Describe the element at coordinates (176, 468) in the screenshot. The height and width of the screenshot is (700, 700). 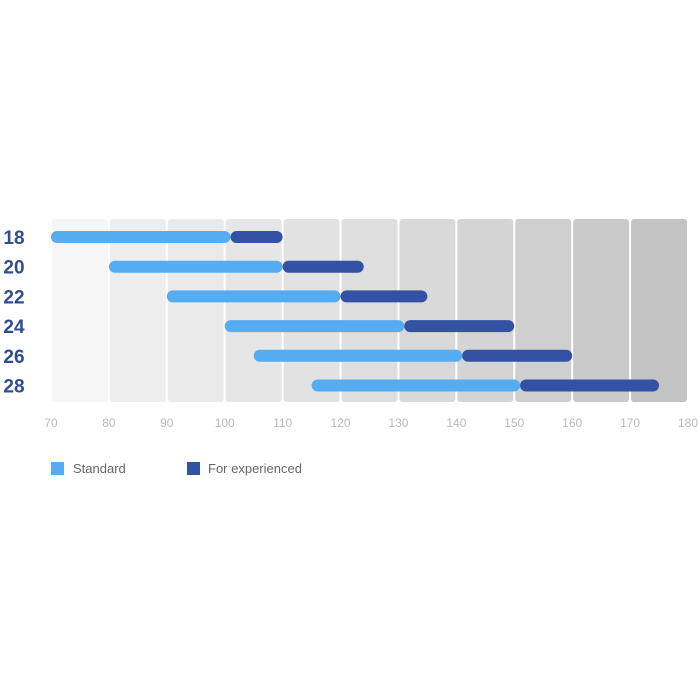
I see `legend: Standard For experienced` at that location.